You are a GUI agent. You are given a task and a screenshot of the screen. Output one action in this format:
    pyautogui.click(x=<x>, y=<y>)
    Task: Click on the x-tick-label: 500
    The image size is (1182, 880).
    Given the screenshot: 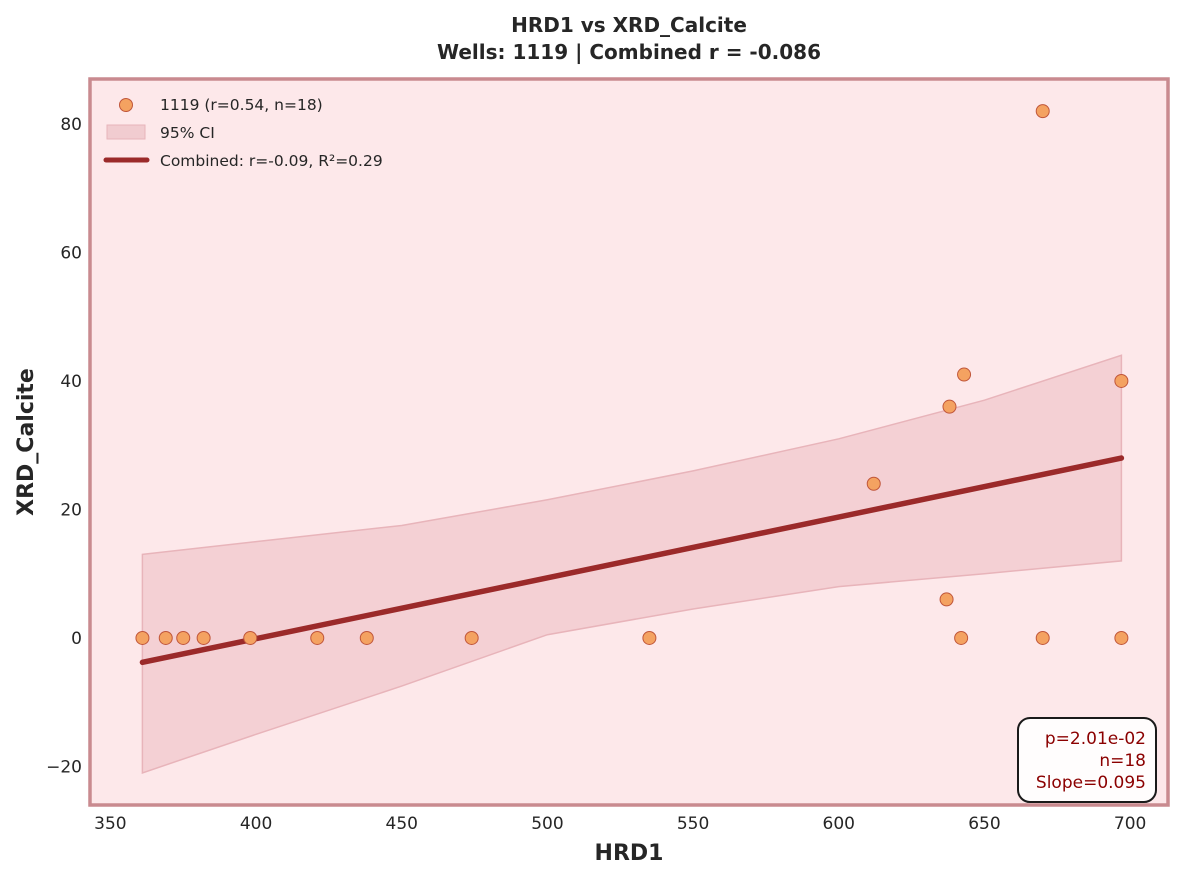 What is the action you would take?
    pyautogui.click(x=547, y=824)
    